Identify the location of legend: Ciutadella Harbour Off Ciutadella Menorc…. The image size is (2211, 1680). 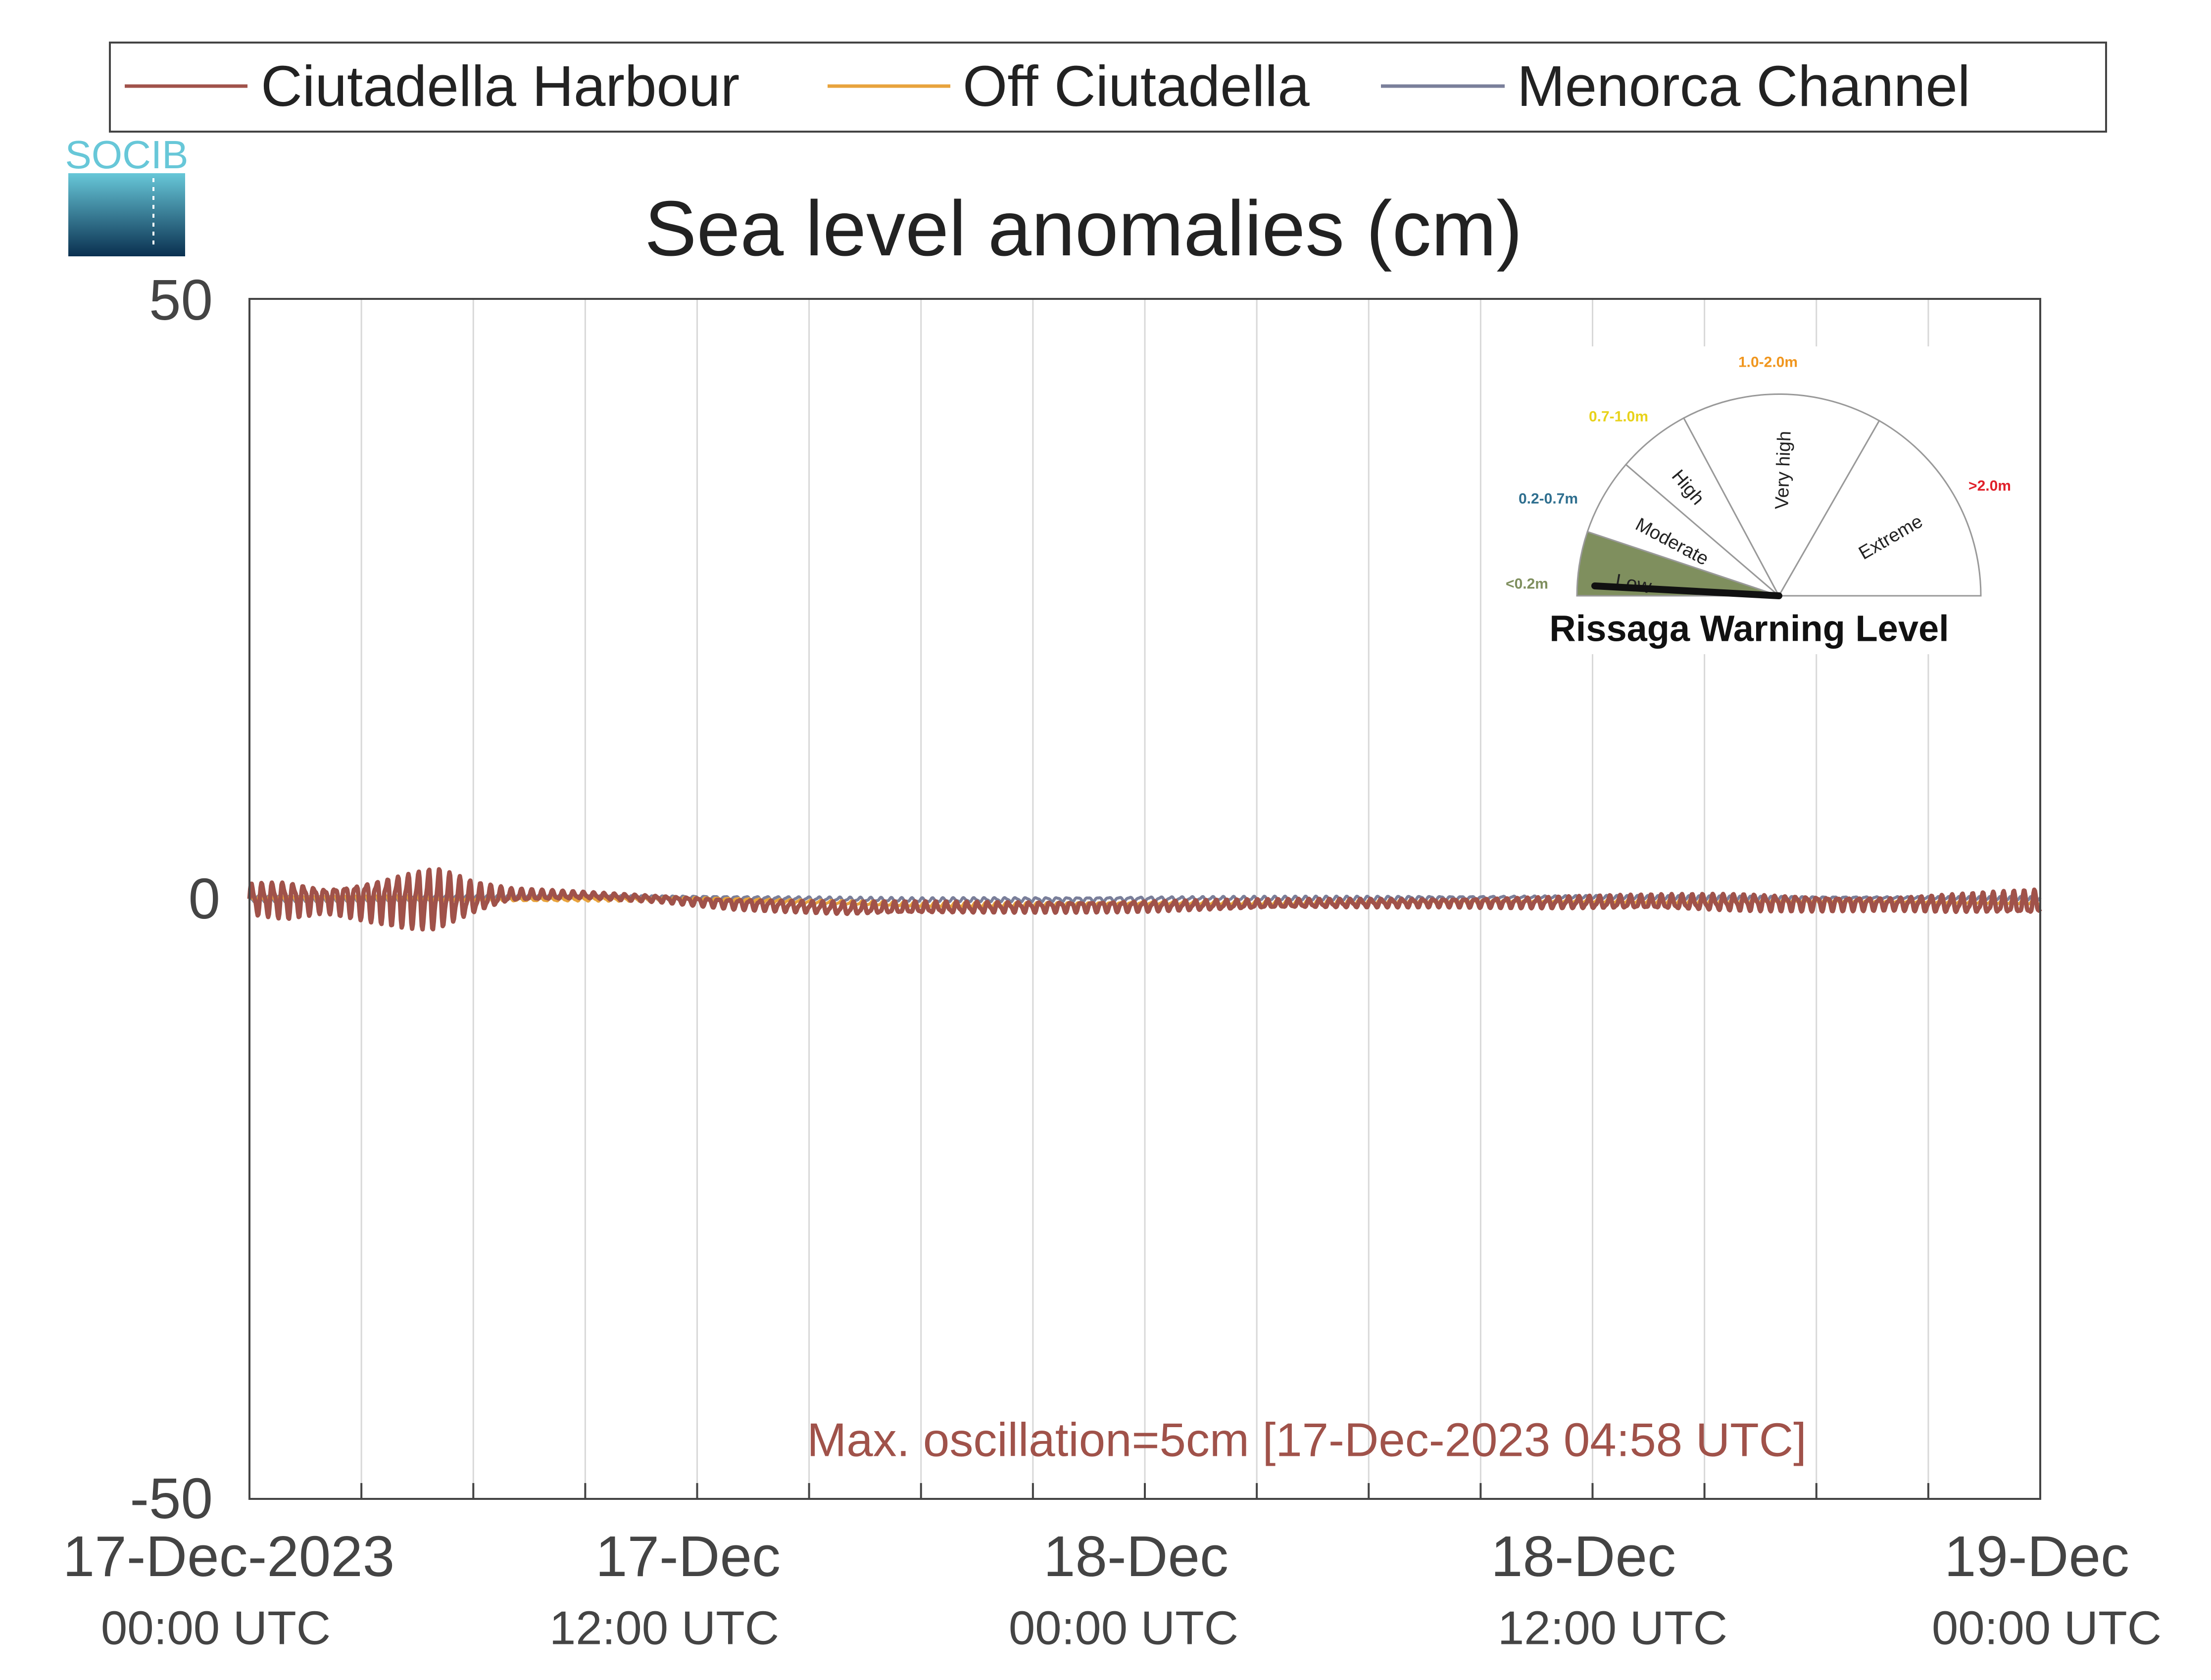
(1108, 88).